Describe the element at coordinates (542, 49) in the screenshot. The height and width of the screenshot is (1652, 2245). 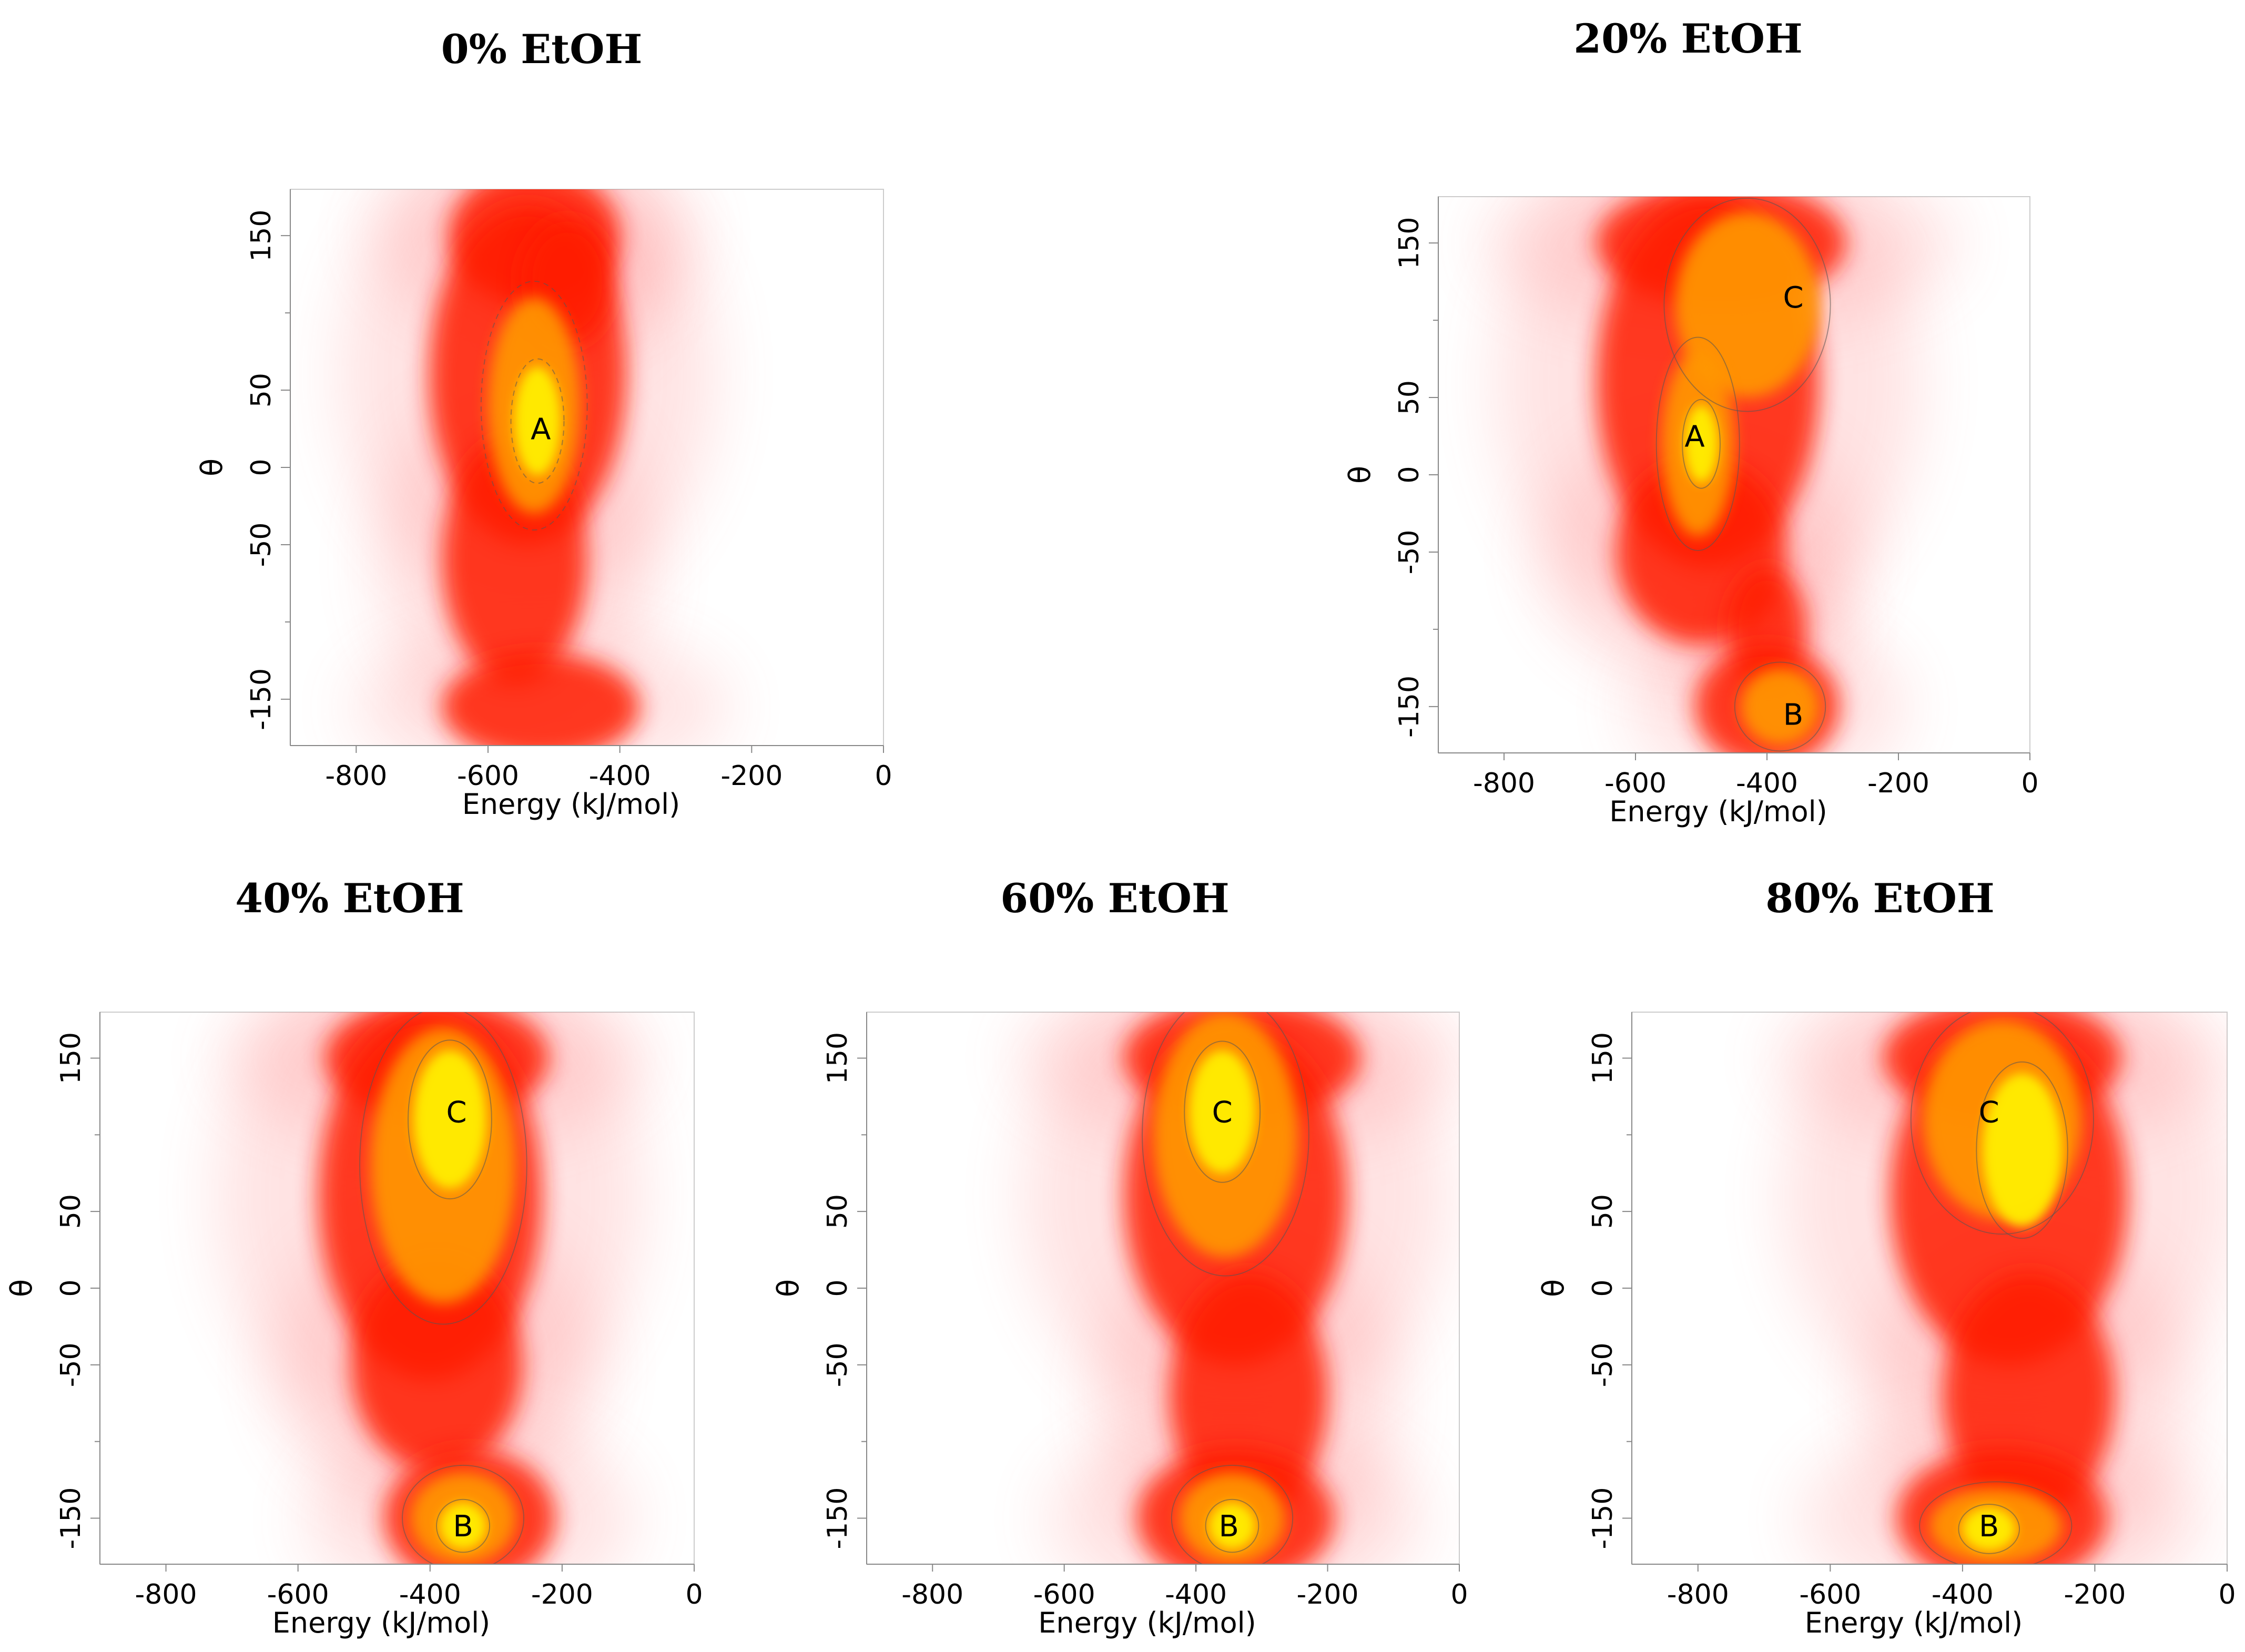
I see `panel-title: 0% EtOH` at that location.